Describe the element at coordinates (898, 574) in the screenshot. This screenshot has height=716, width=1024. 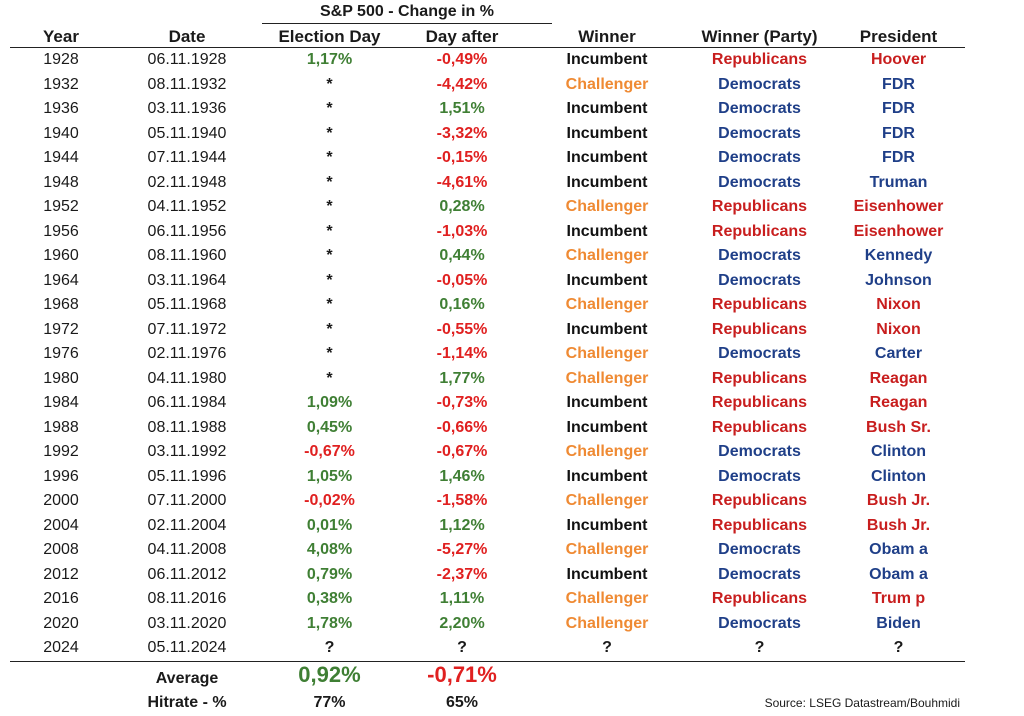
I see `cell-president: Obam a` at that location.